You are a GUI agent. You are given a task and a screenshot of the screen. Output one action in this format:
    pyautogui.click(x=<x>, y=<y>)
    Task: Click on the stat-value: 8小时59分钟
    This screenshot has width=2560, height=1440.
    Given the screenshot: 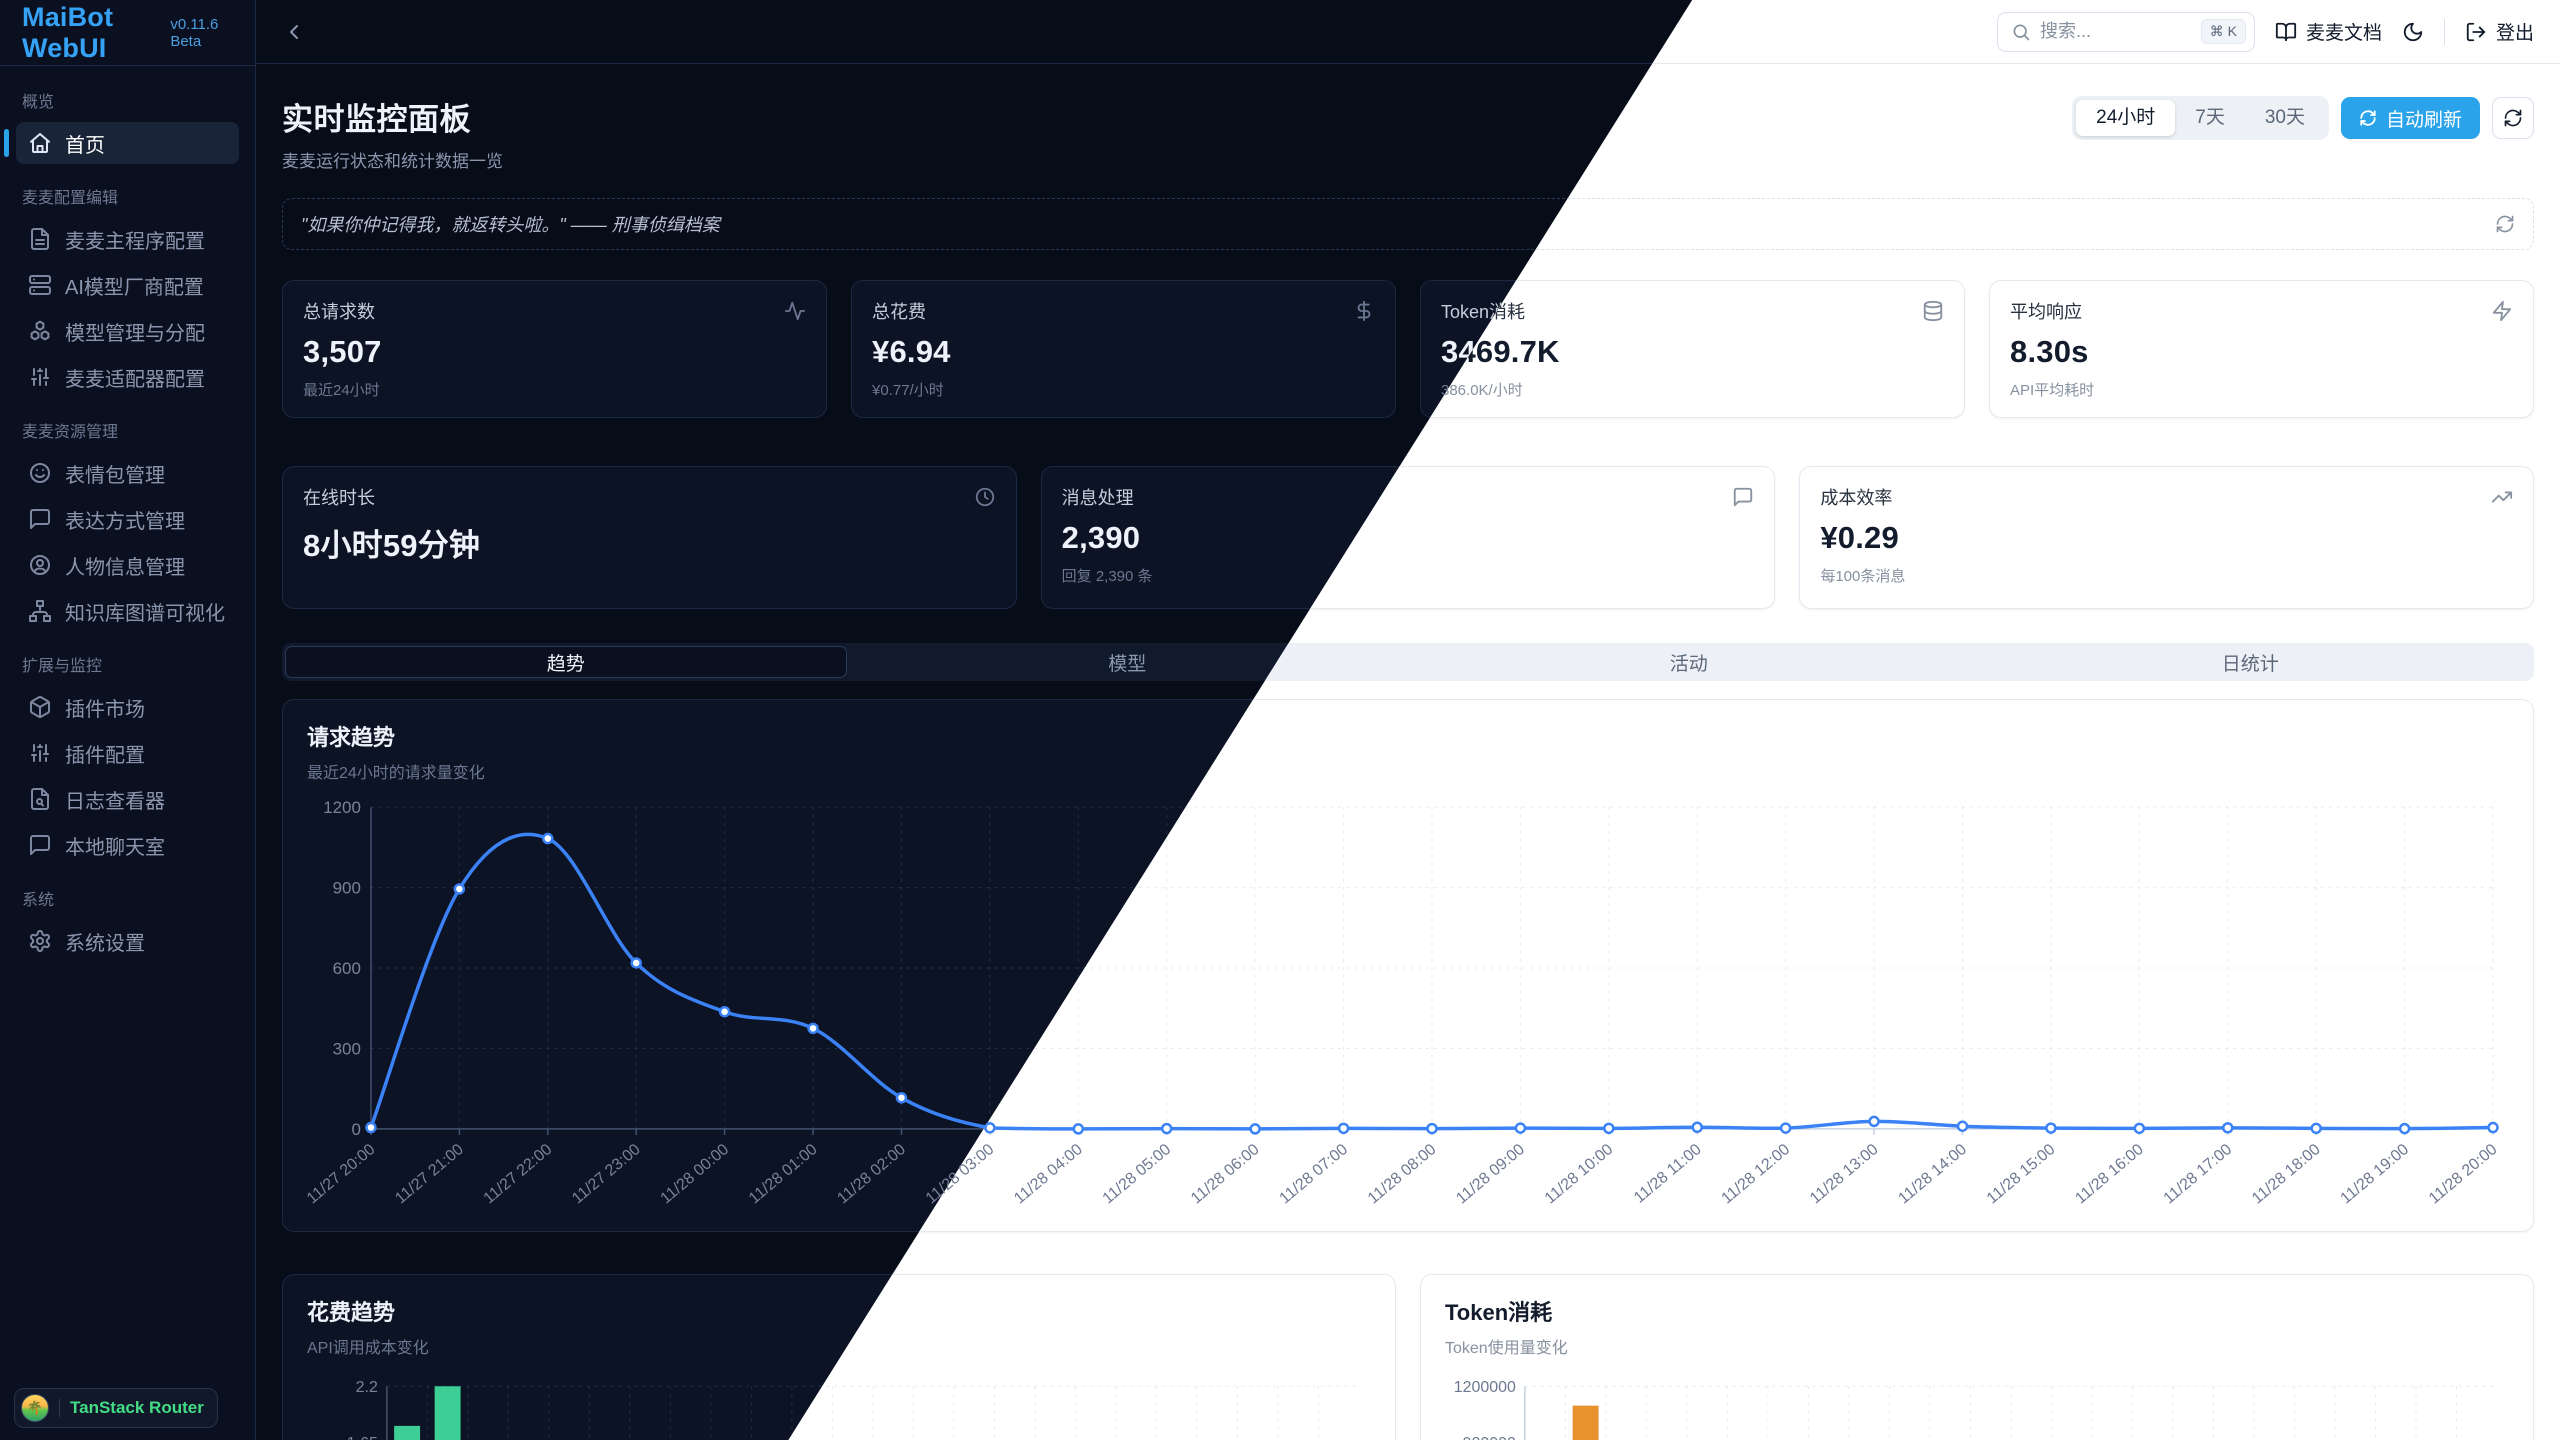 What is the action you would take?
    pyautogui.click(x=392, y=545)
    